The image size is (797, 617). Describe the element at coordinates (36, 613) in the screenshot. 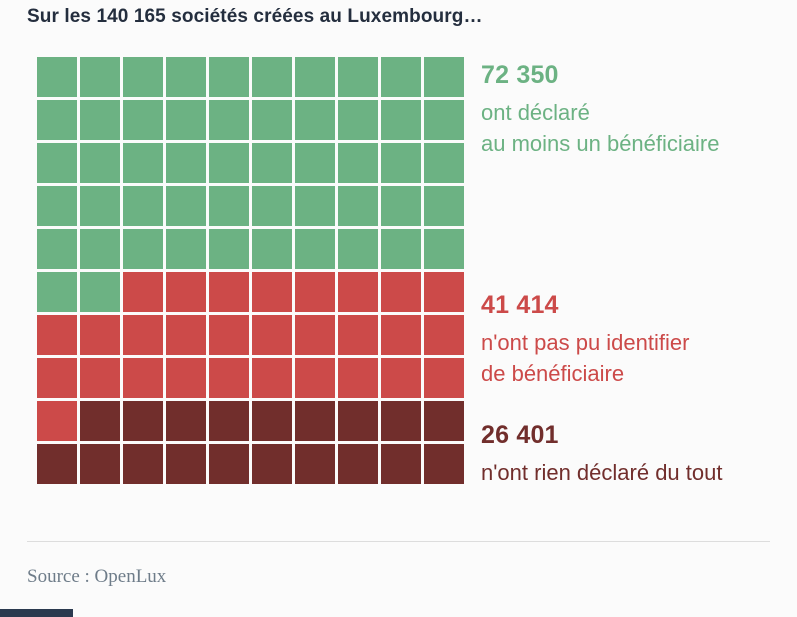

I see `bottom-accent-bar` at that location.